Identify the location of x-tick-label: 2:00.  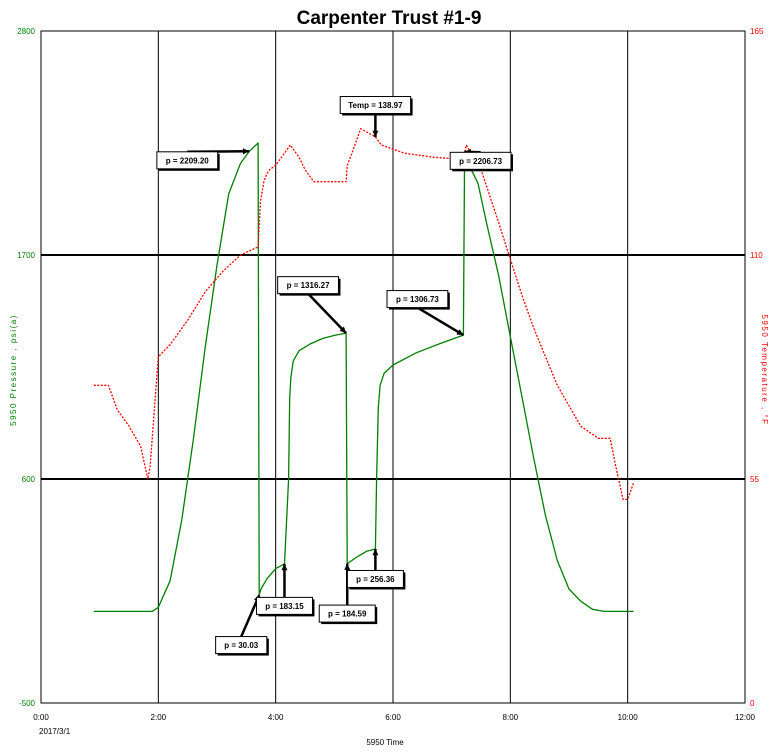
(159, 717).